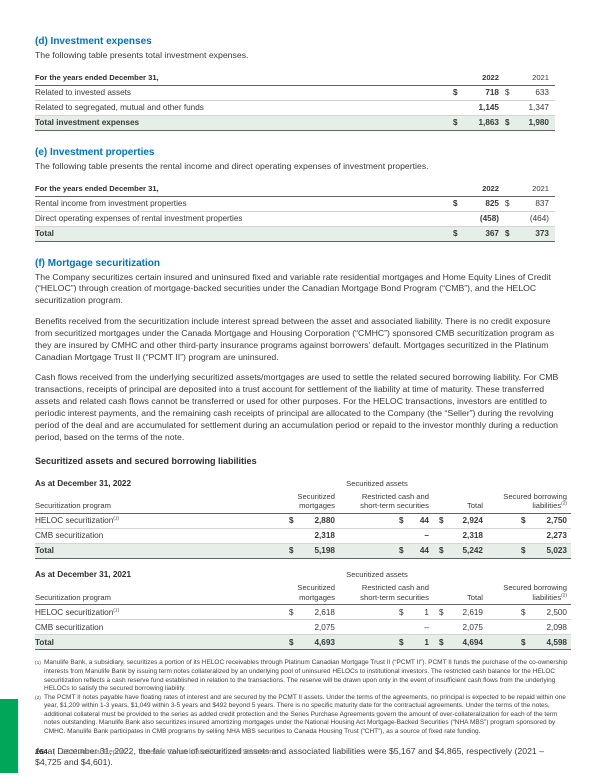 Image resolution: width=600 pixels, height=781 pixels. Describe the element at coordinates (98, 263) in the screenshot. I see `section-heading-f: (f) Mortgage securitization` at that location.